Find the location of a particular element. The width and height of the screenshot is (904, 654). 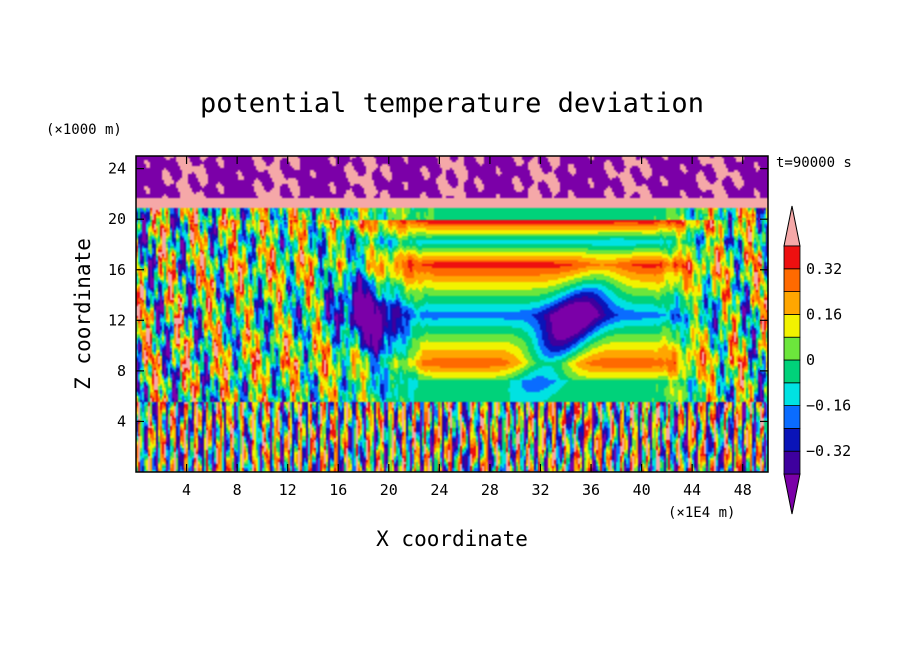

x-axis-title: X coordinate is located at coordinates (452, 539).